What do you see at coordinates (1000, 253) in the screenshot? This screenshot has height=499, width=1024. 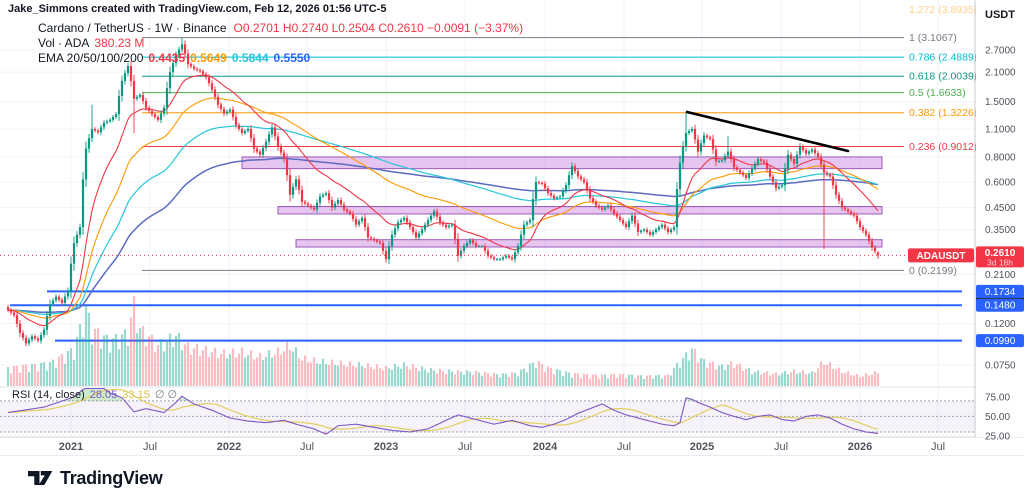 I see `last-price-value: 0.2610` at bounding box center [1000, 253].